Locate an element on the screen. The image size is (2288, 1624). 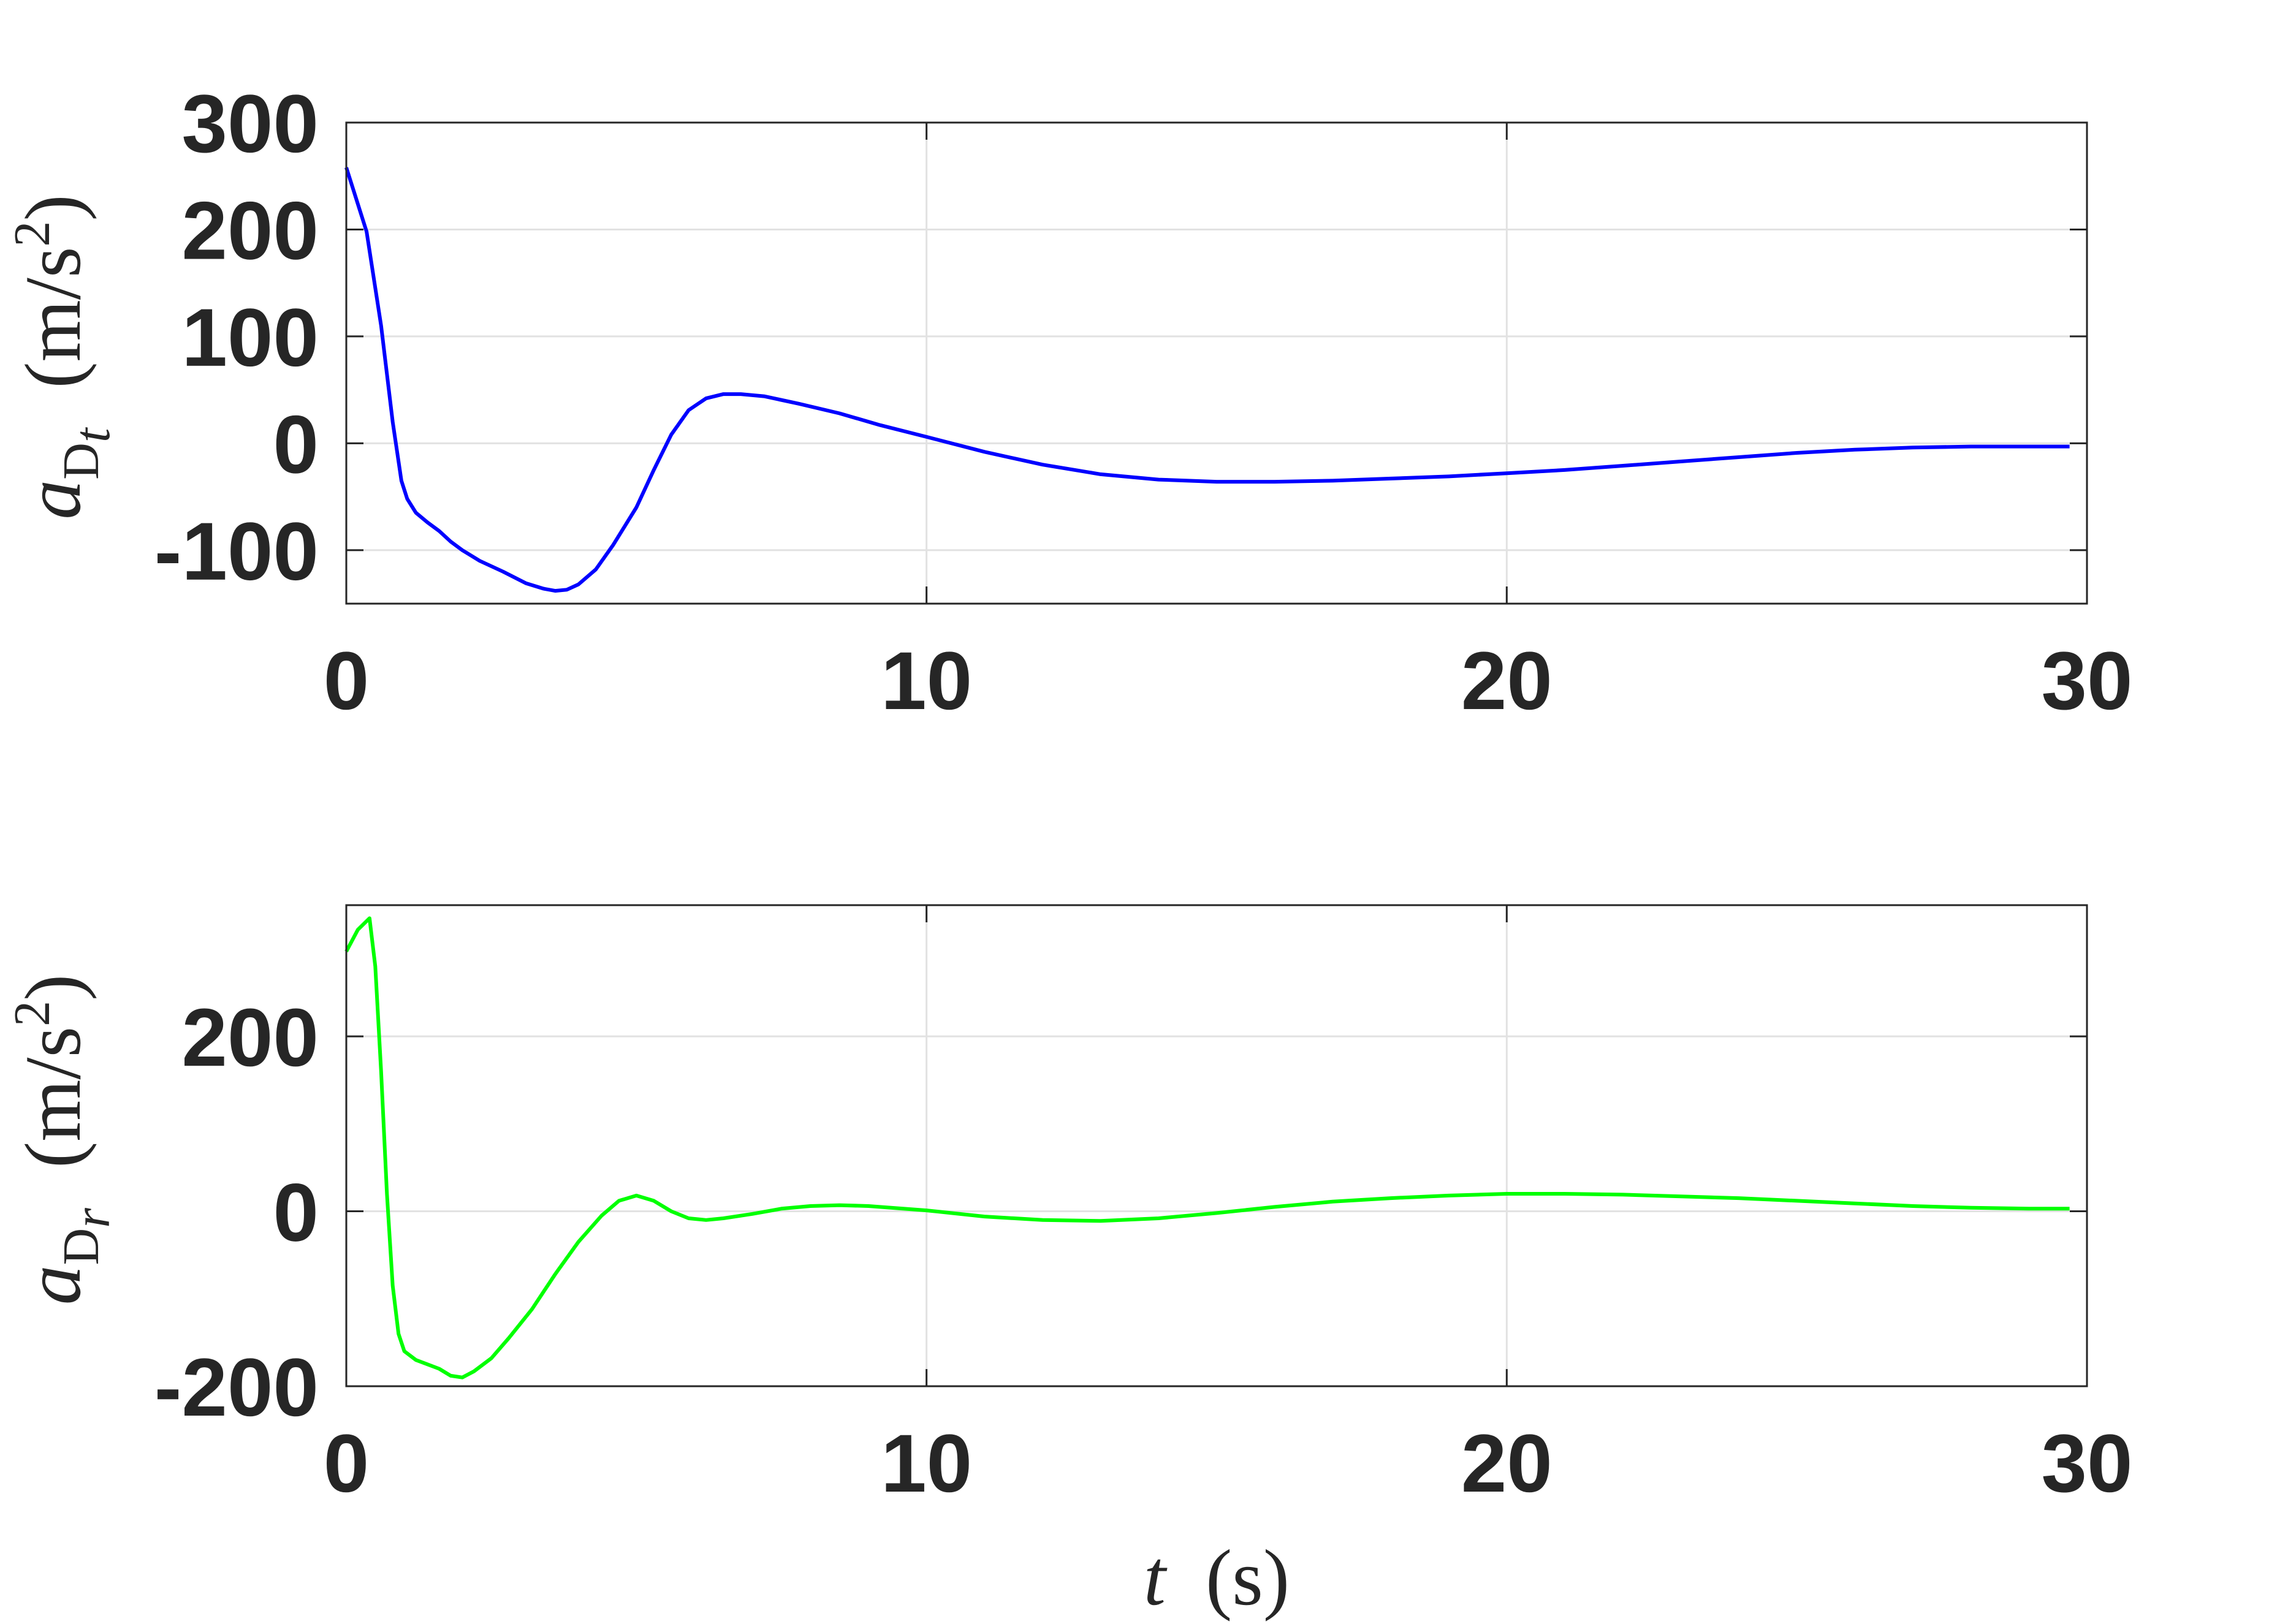
y-tick-label: -100 is located at coordinates (236, 552).